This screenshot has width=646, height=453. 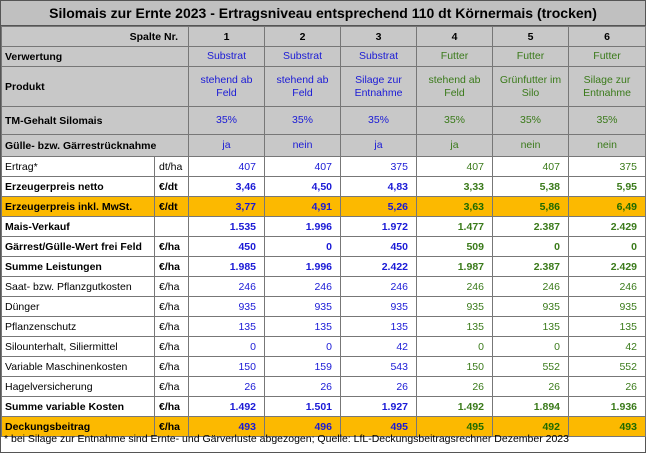 What do you see at coordinates (95, 56) in the screenshot?
I see `verwertung-label: Verwertung` at bounding box center [95, 56].